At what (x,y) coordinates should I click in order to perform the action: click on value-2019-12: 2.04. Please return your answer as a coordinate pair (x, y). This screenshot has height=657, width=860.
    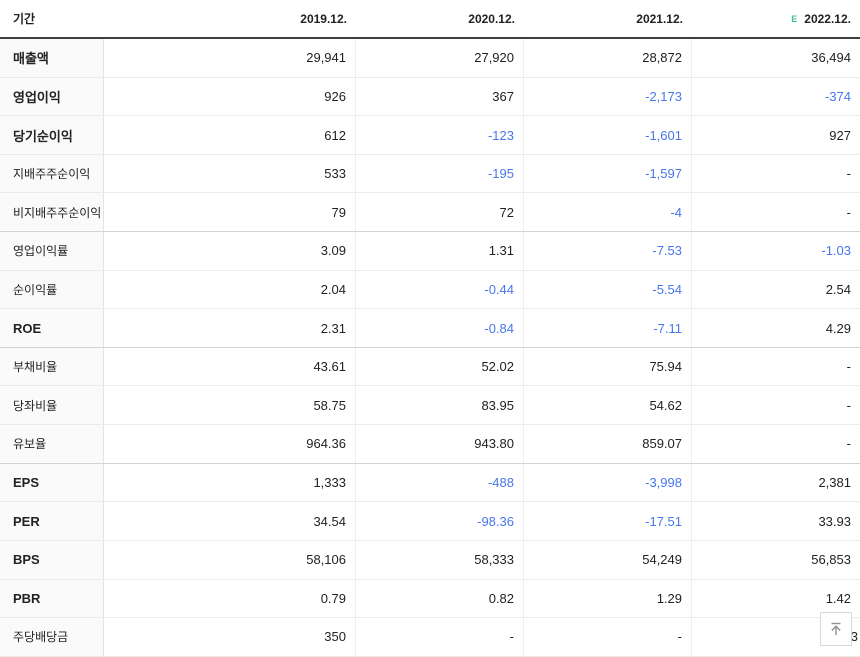
    Looking at the image, I should click on (230, 289).